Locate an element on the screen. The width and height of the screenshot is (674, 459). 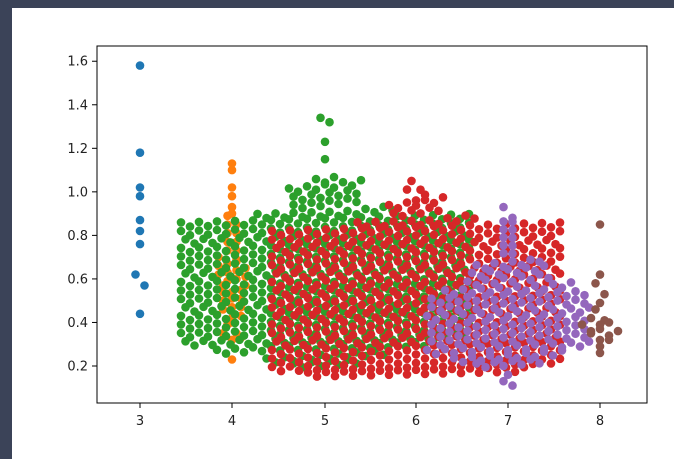
x-tick-label: 6 is located at coordinates (416, 421).